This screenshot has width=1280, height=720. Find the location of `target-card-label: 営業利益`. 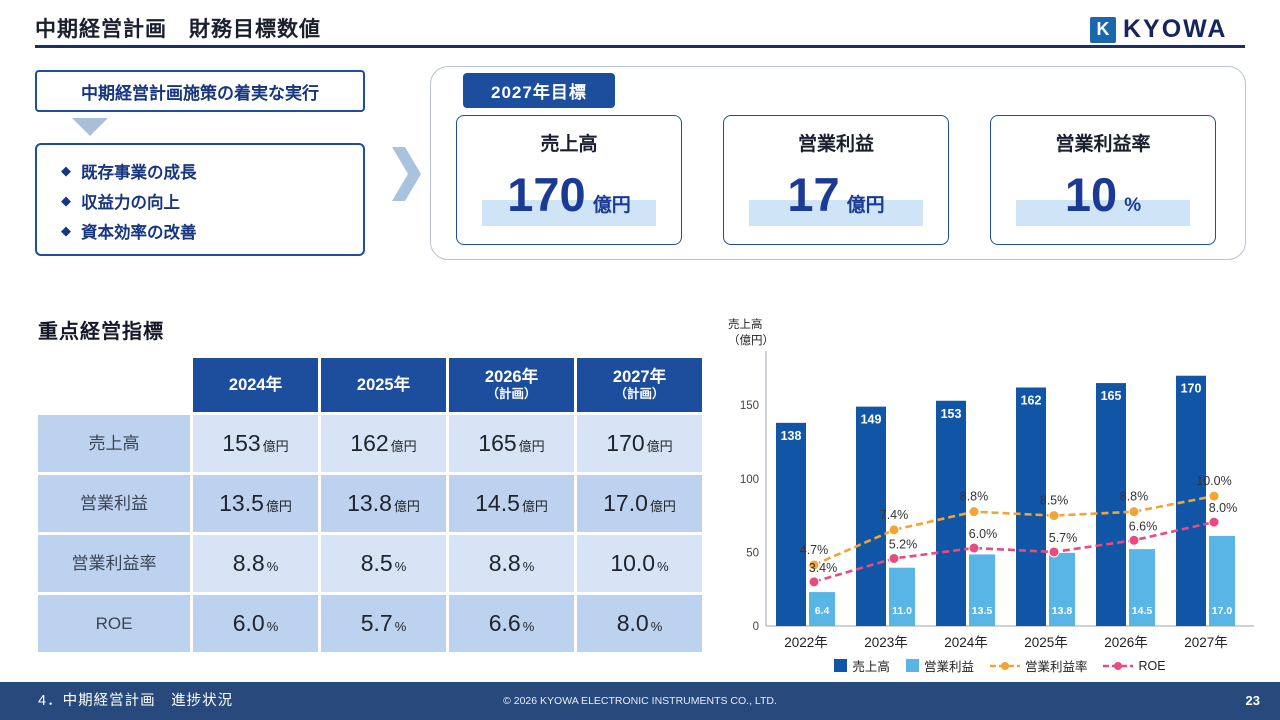

target-card-label: 営業利益 is located at coordinates (835, 144).